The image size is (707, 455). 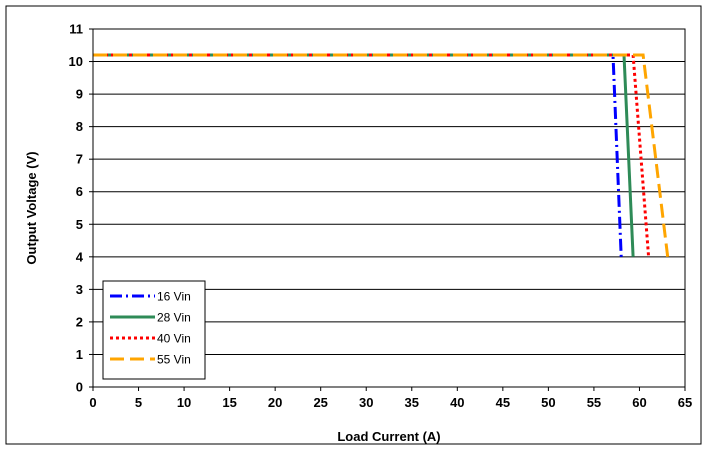 What do you see at coordinates (388, 436) in the screenshot?
I see `x-axis-title: Load Current (A)` at bounding box center [388, 436].